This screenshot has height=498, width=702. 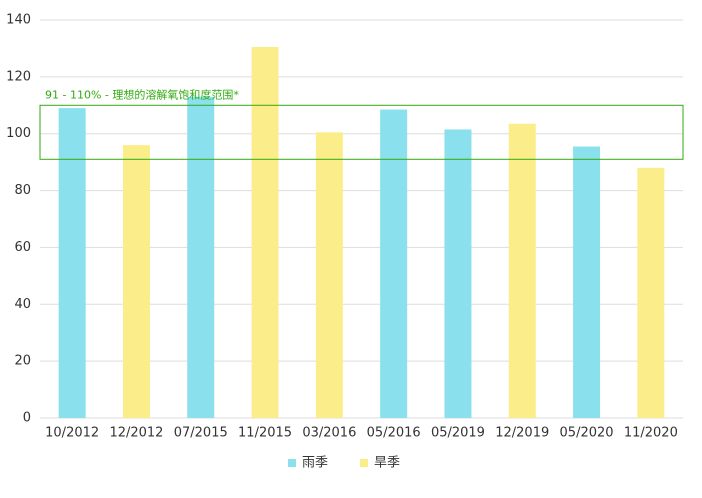 I want to click on legend-label: 旱季, so click(x=387, y=463).